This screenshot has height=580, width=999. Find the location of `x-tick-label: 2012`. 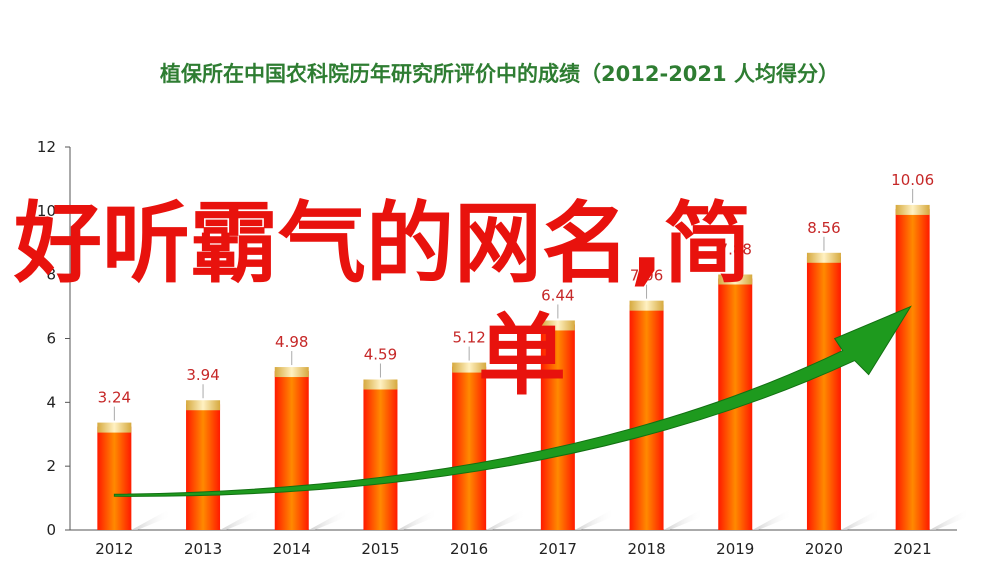

x-tick-label: 2012 is located at coordinates (114, 549).